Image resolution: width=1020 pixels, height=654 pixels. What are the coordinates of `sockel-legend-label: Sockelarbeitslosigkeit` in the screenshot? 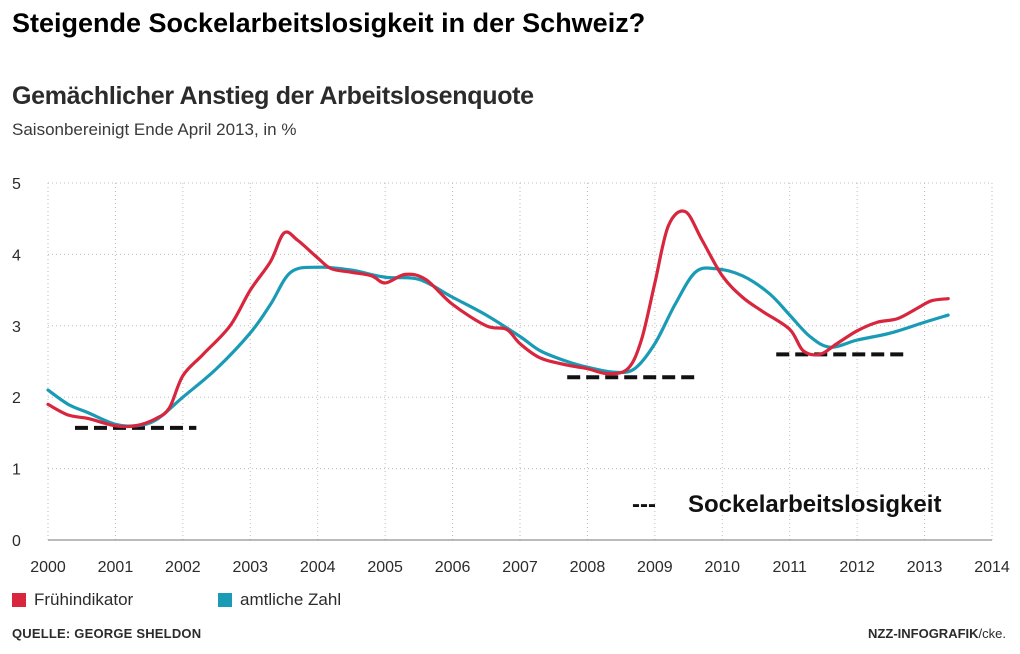 It's located at (814, 504).